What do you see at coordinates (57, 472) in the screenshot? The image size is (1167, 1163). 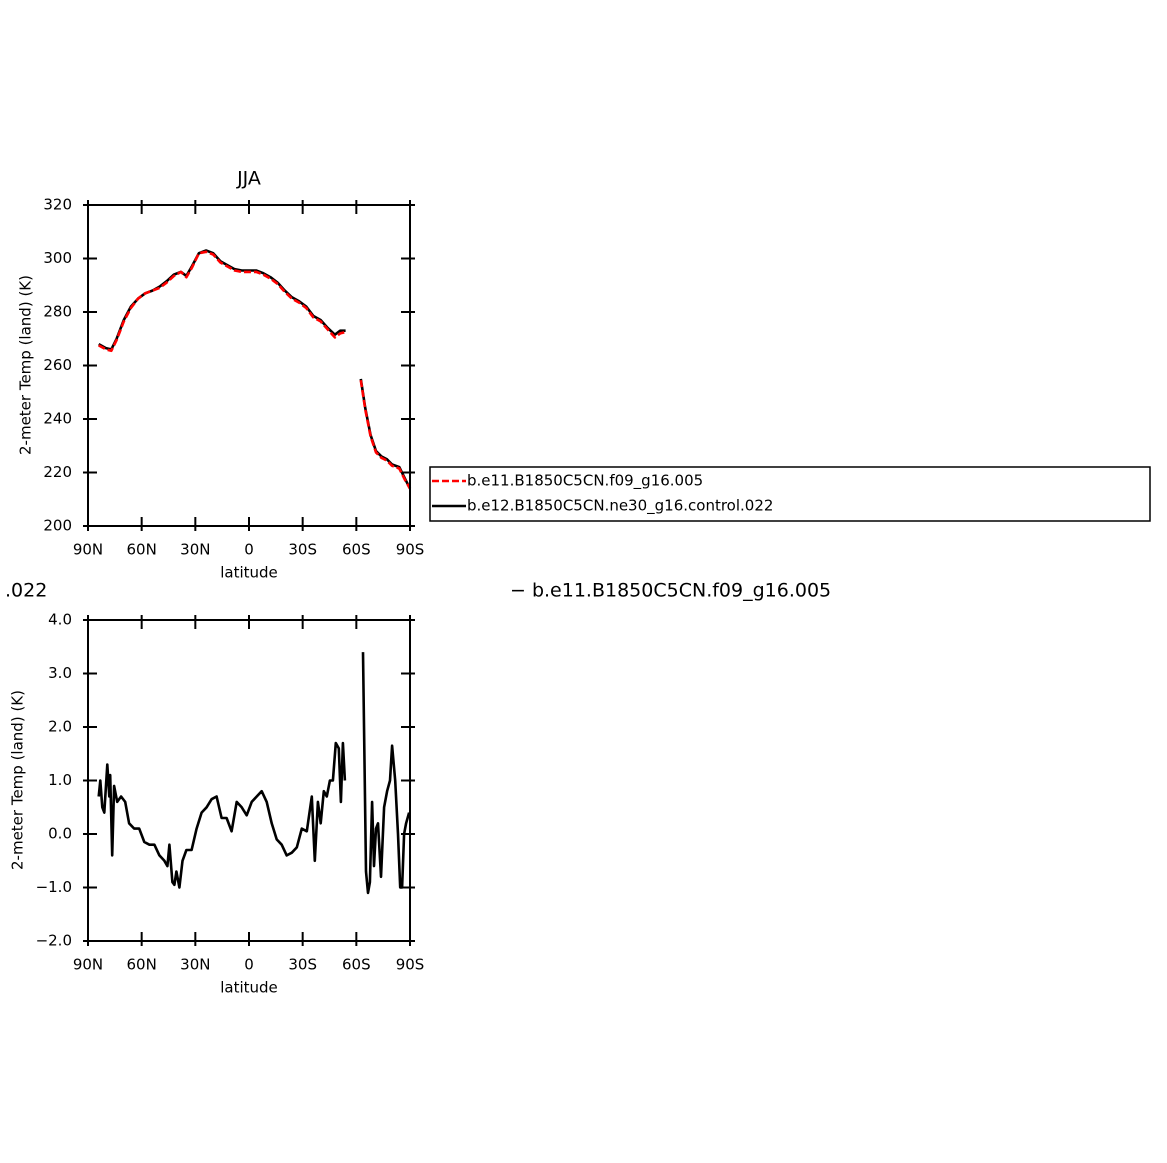 I see `y-tick-label: 220` at bounding box center [57, 472].